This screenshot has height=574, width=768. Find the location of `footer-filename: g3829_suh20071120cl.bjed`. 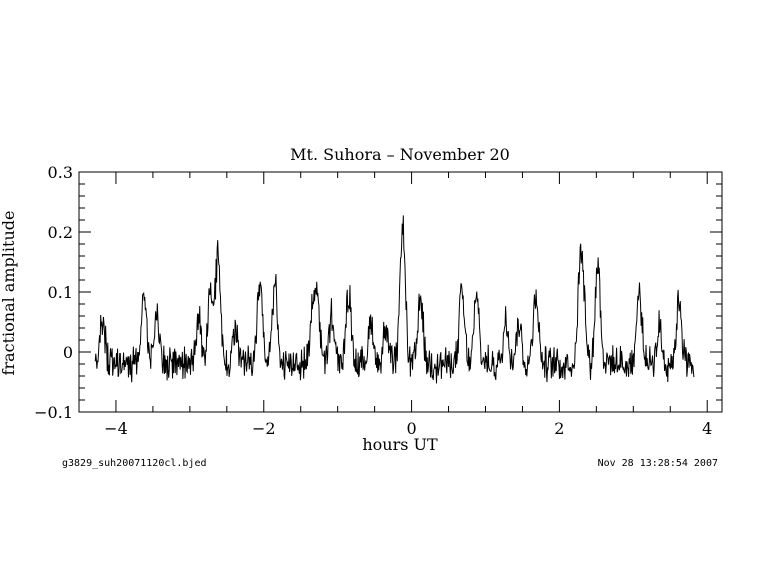

footer-filename: g3829_suh20071120cl.bjed is located at coordinates (134, 463).